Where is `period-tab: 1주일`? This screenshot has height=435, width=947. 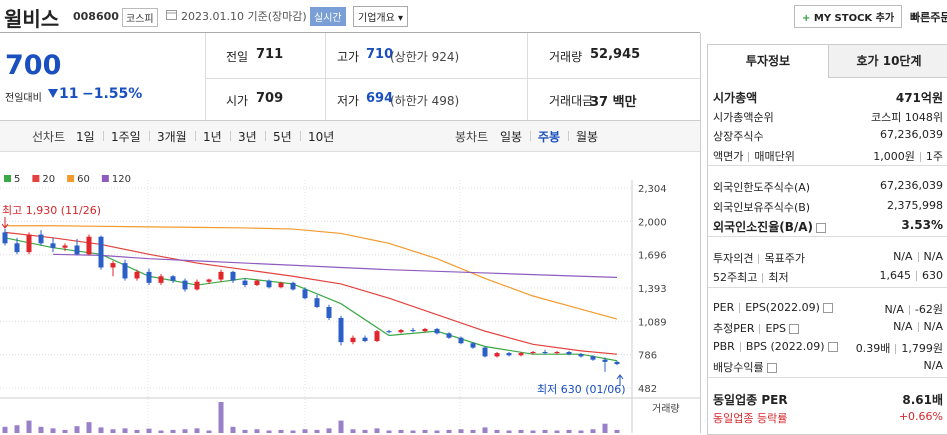
period-tab: 1주일 is located at coordinates (126, 137).